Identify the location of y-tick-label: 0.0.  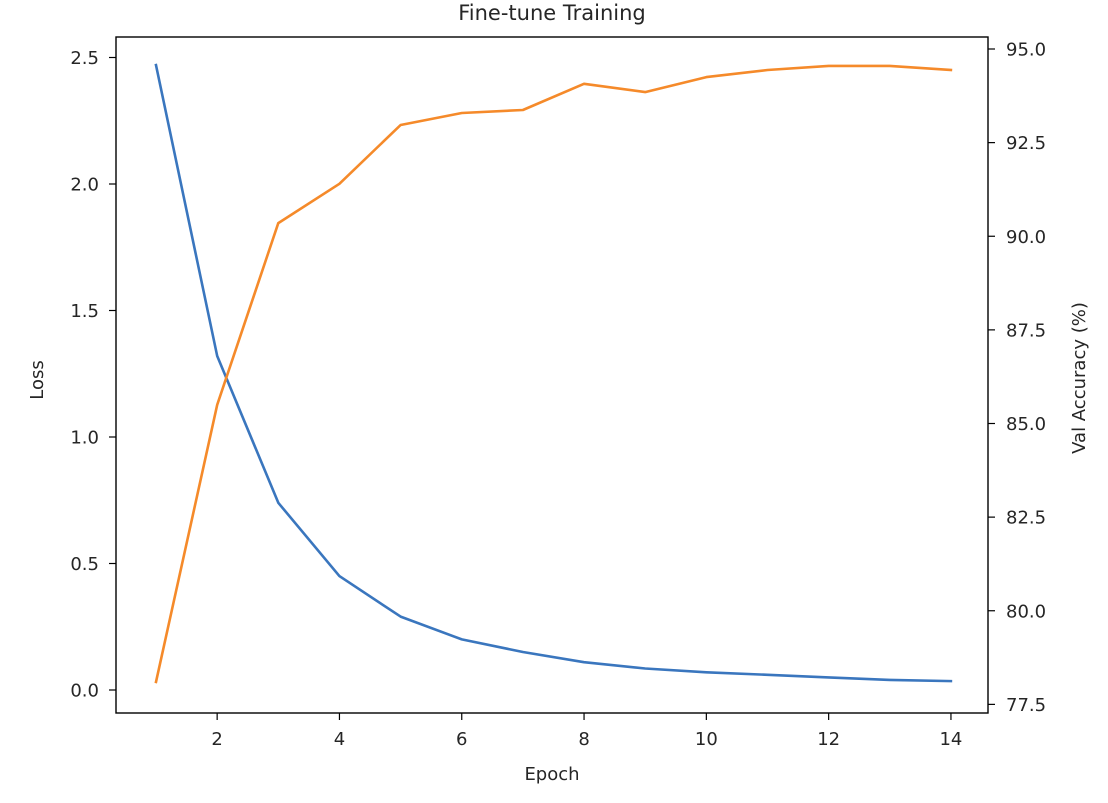
(84, 691).